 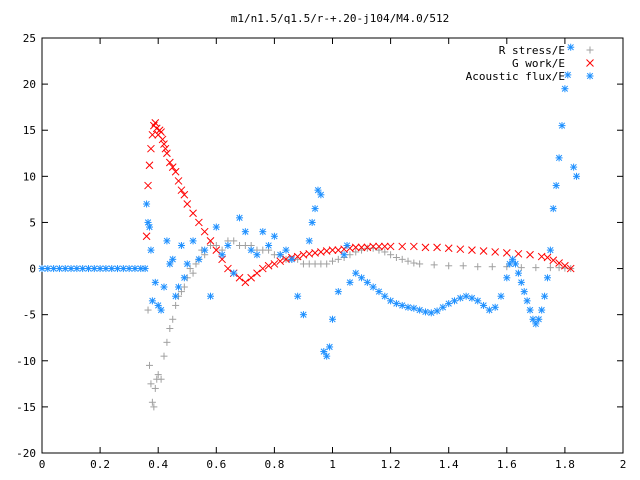 I want to click on x-tick-label: 1, so click(x=332, y=464).